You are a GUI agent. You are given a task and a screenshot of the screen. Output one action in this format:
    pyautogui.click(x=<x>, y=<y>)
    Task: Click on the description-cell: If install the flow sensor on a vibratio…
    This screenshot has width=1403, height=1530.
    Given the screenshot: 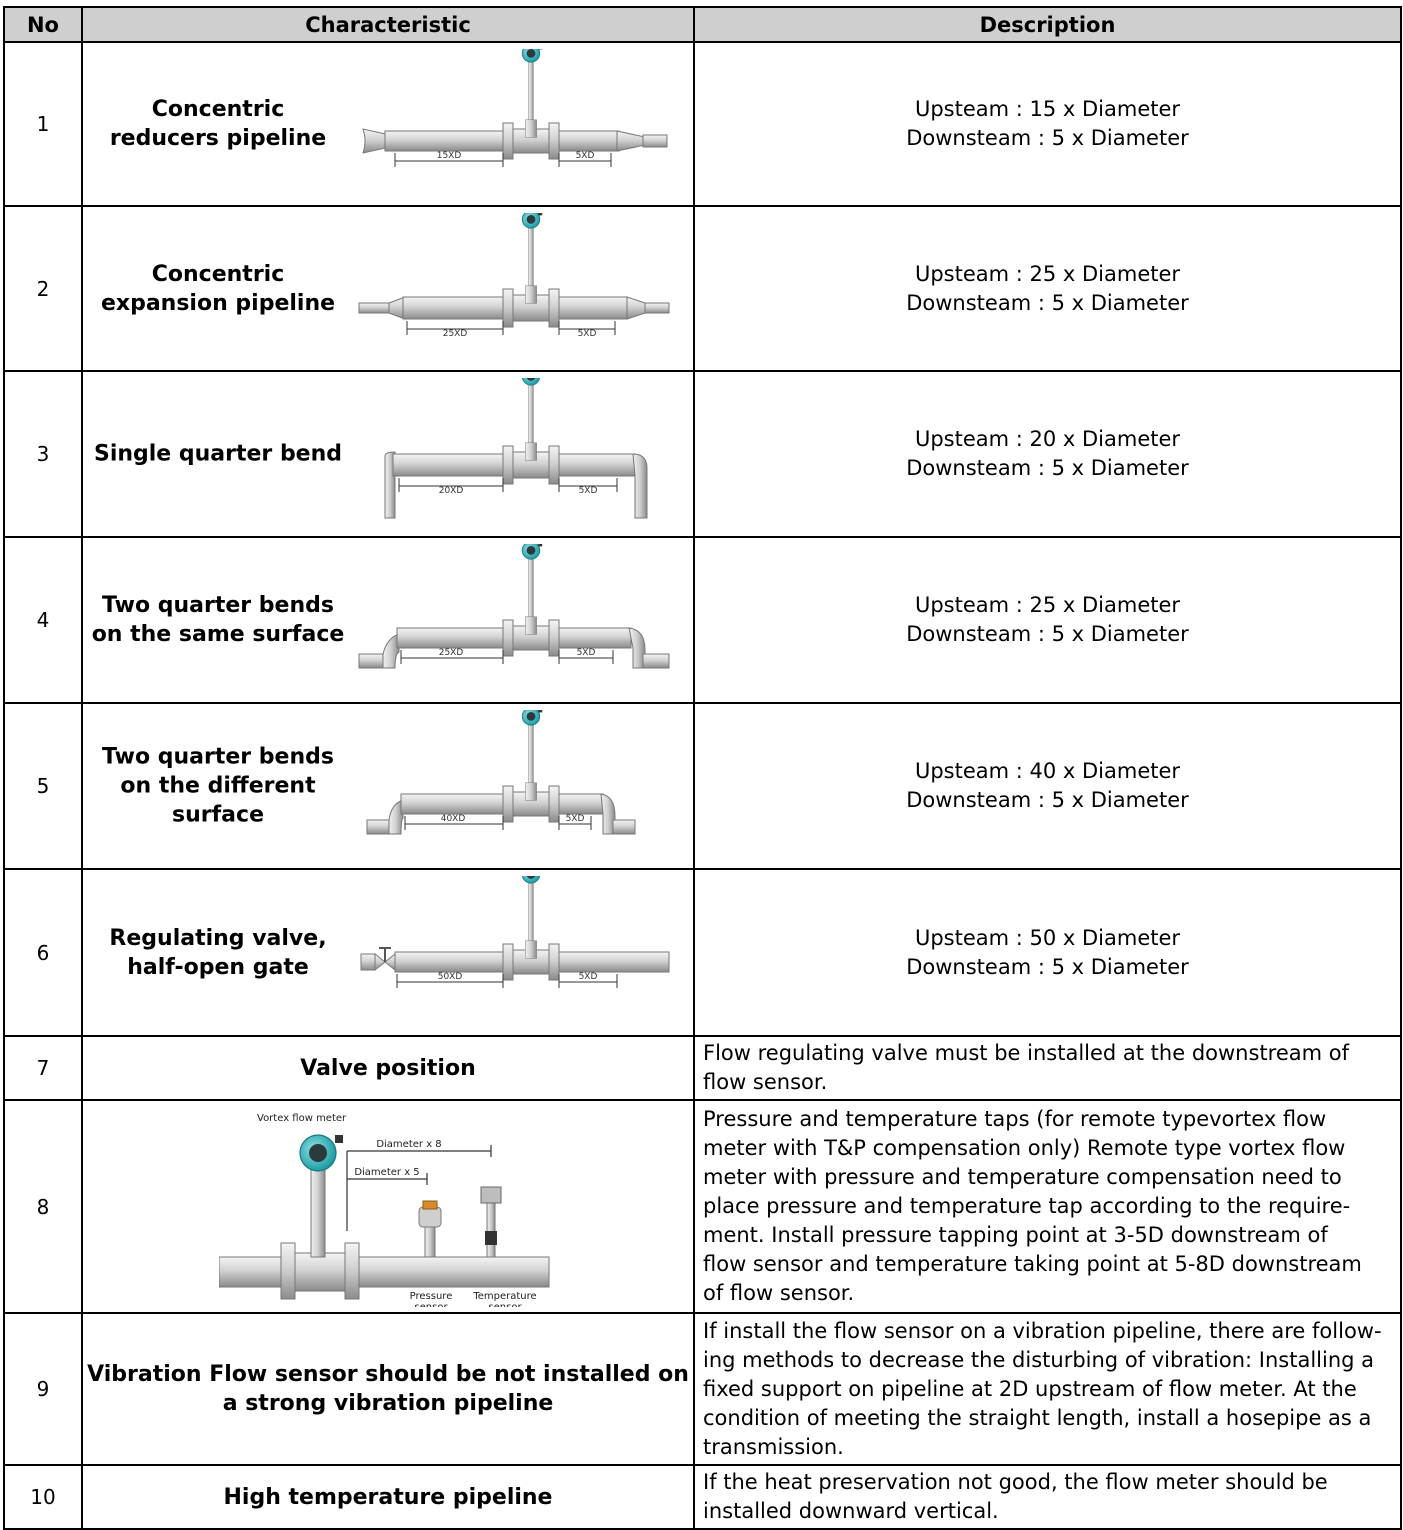 What is the action you would take?
    pyautogui.click(x=1047, y=1389)
    